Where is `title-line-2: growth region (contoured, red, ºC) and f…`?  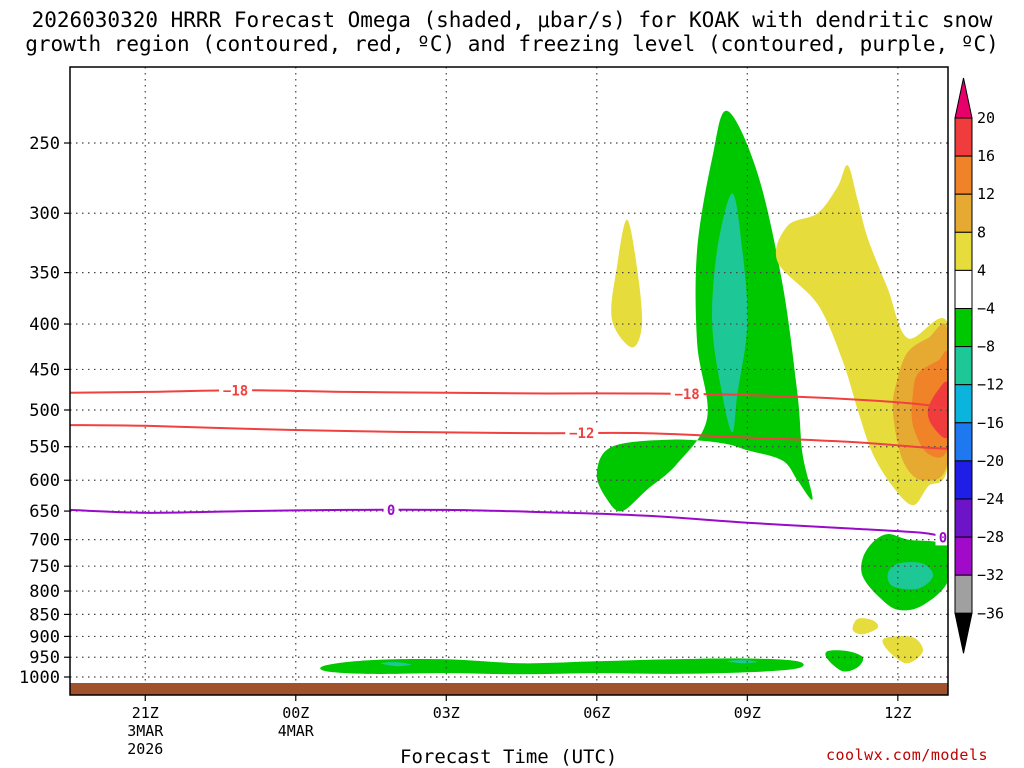
title-line-2: growth region (contoured, red, ºC) and f… is located at coordinates (512, 44).